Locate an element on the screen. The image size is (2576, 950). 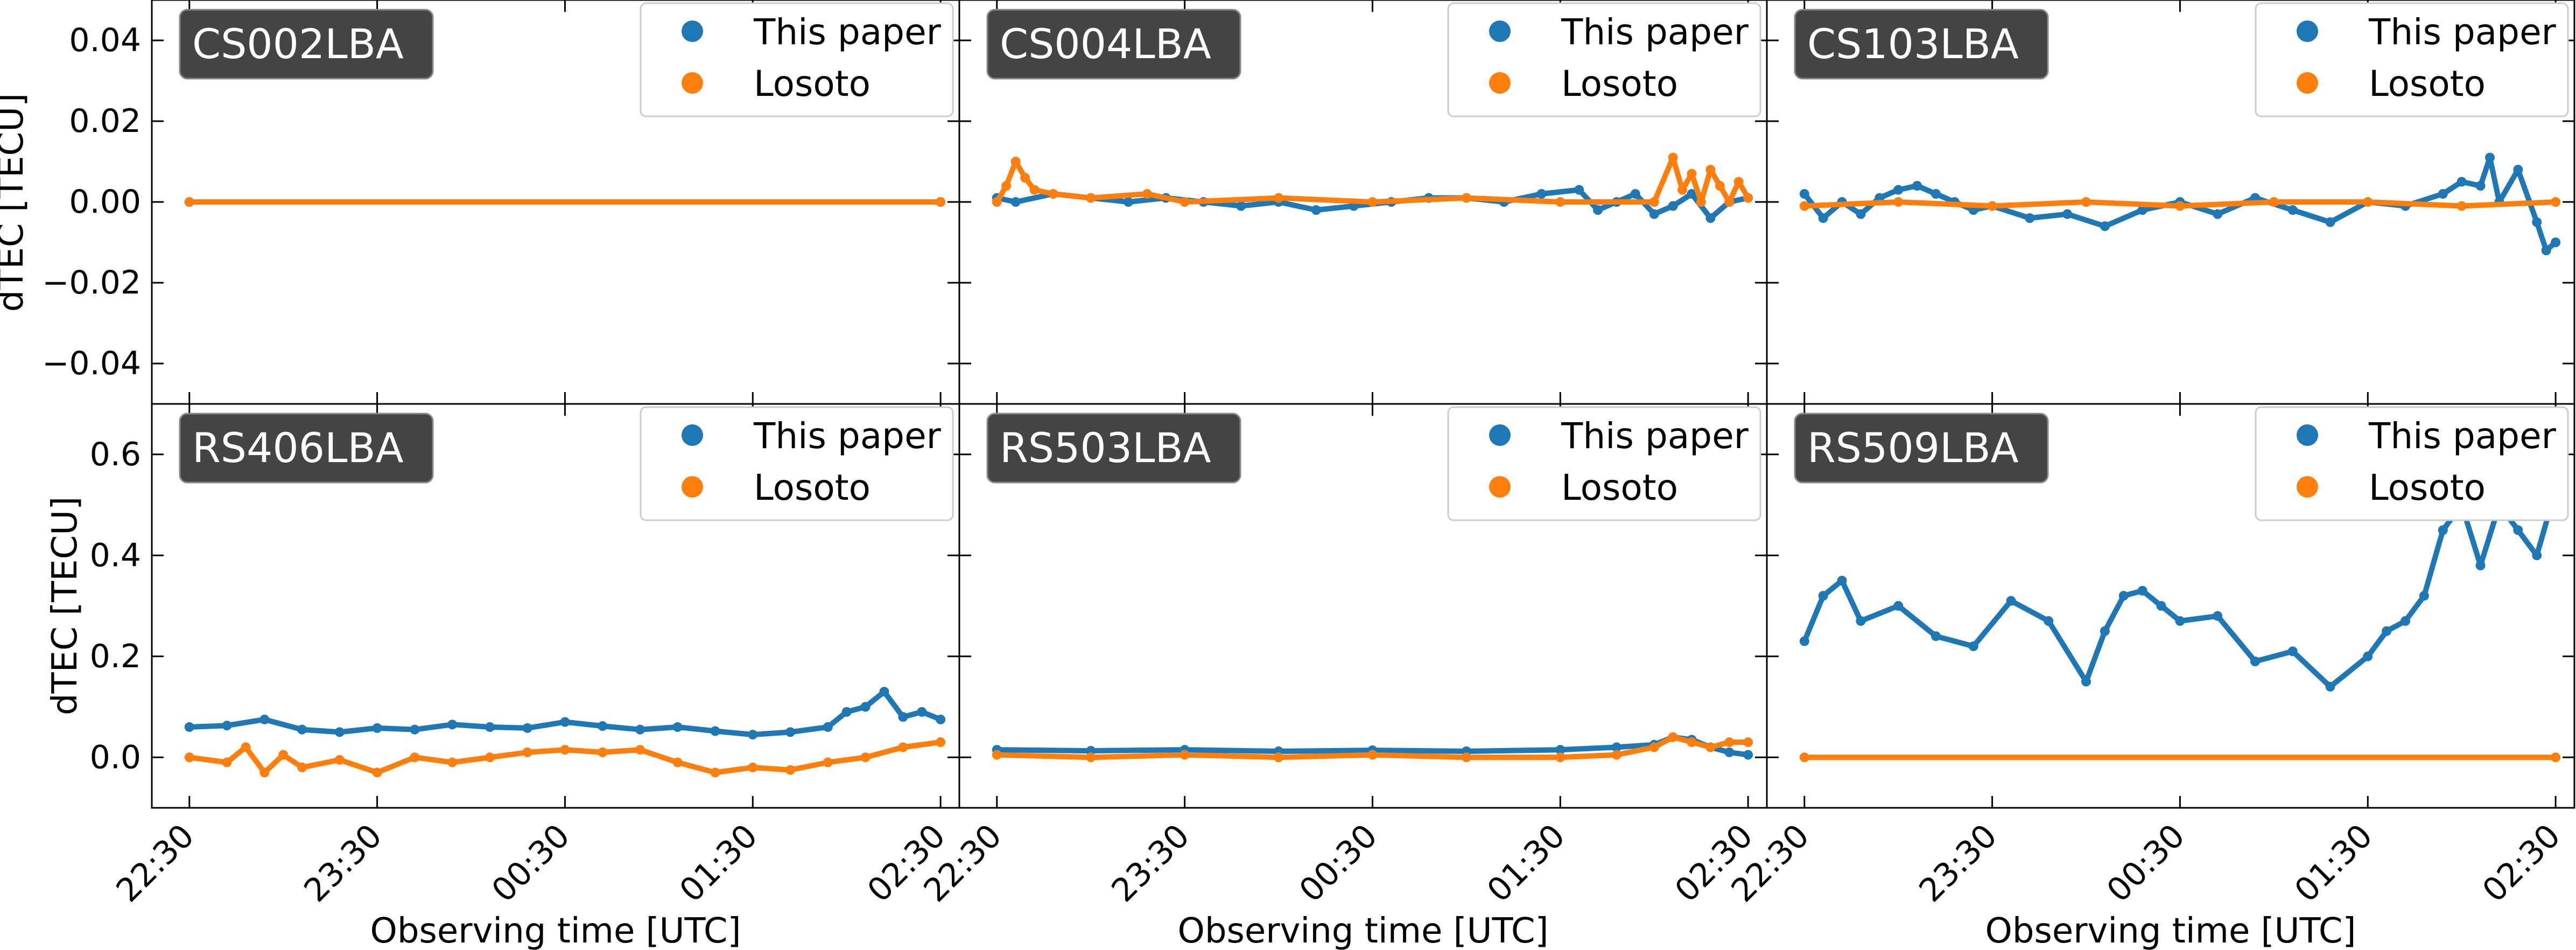
y-tick-label: 0.4 is located at coordinates (115, 555).